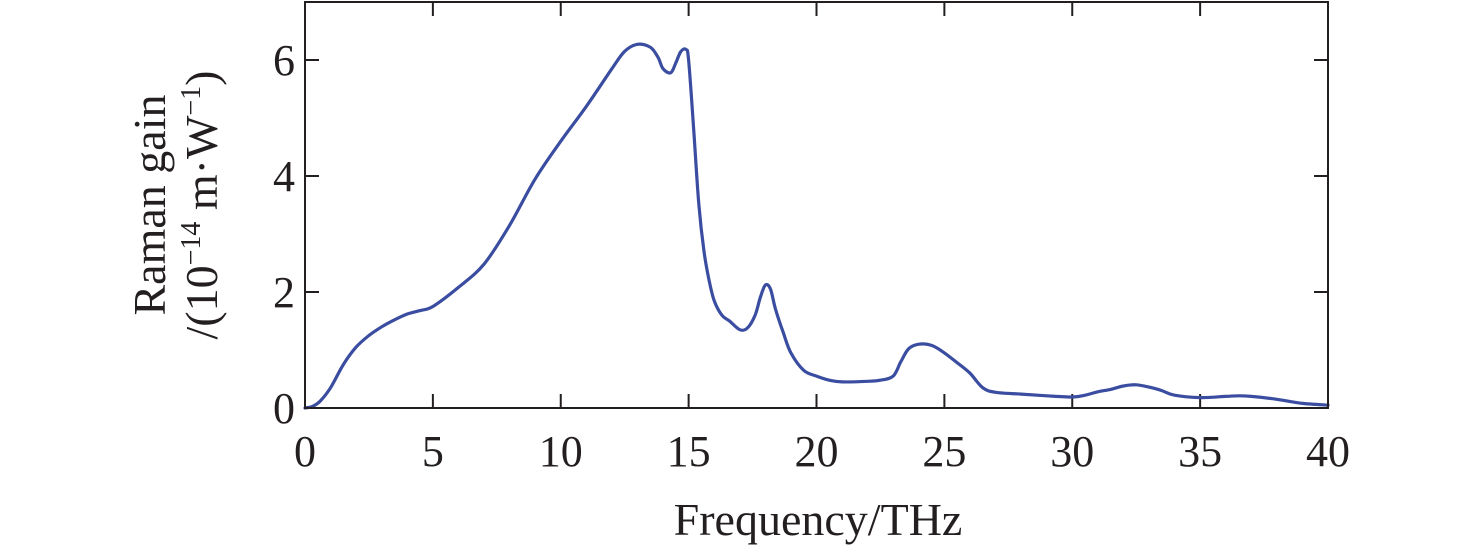  Describe the element at coordinates (191, 244) in the screenshot. I see `y-axis-title-exponent-1: −14` at that location.